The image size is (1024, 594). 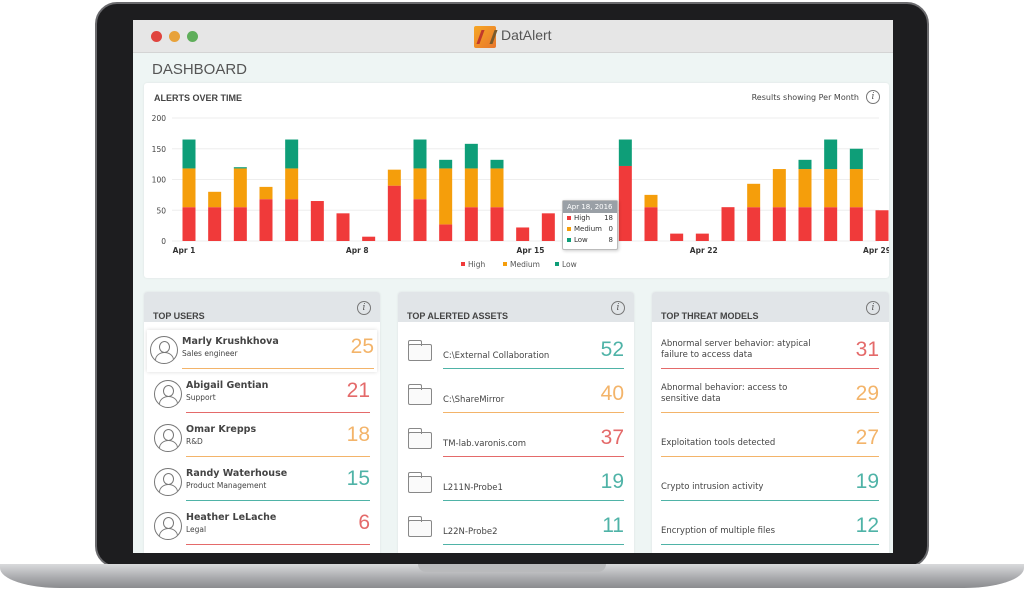 I want to click on user-row: Marly Krushkhova Sales engineer 25, so click(x=262, y=351).